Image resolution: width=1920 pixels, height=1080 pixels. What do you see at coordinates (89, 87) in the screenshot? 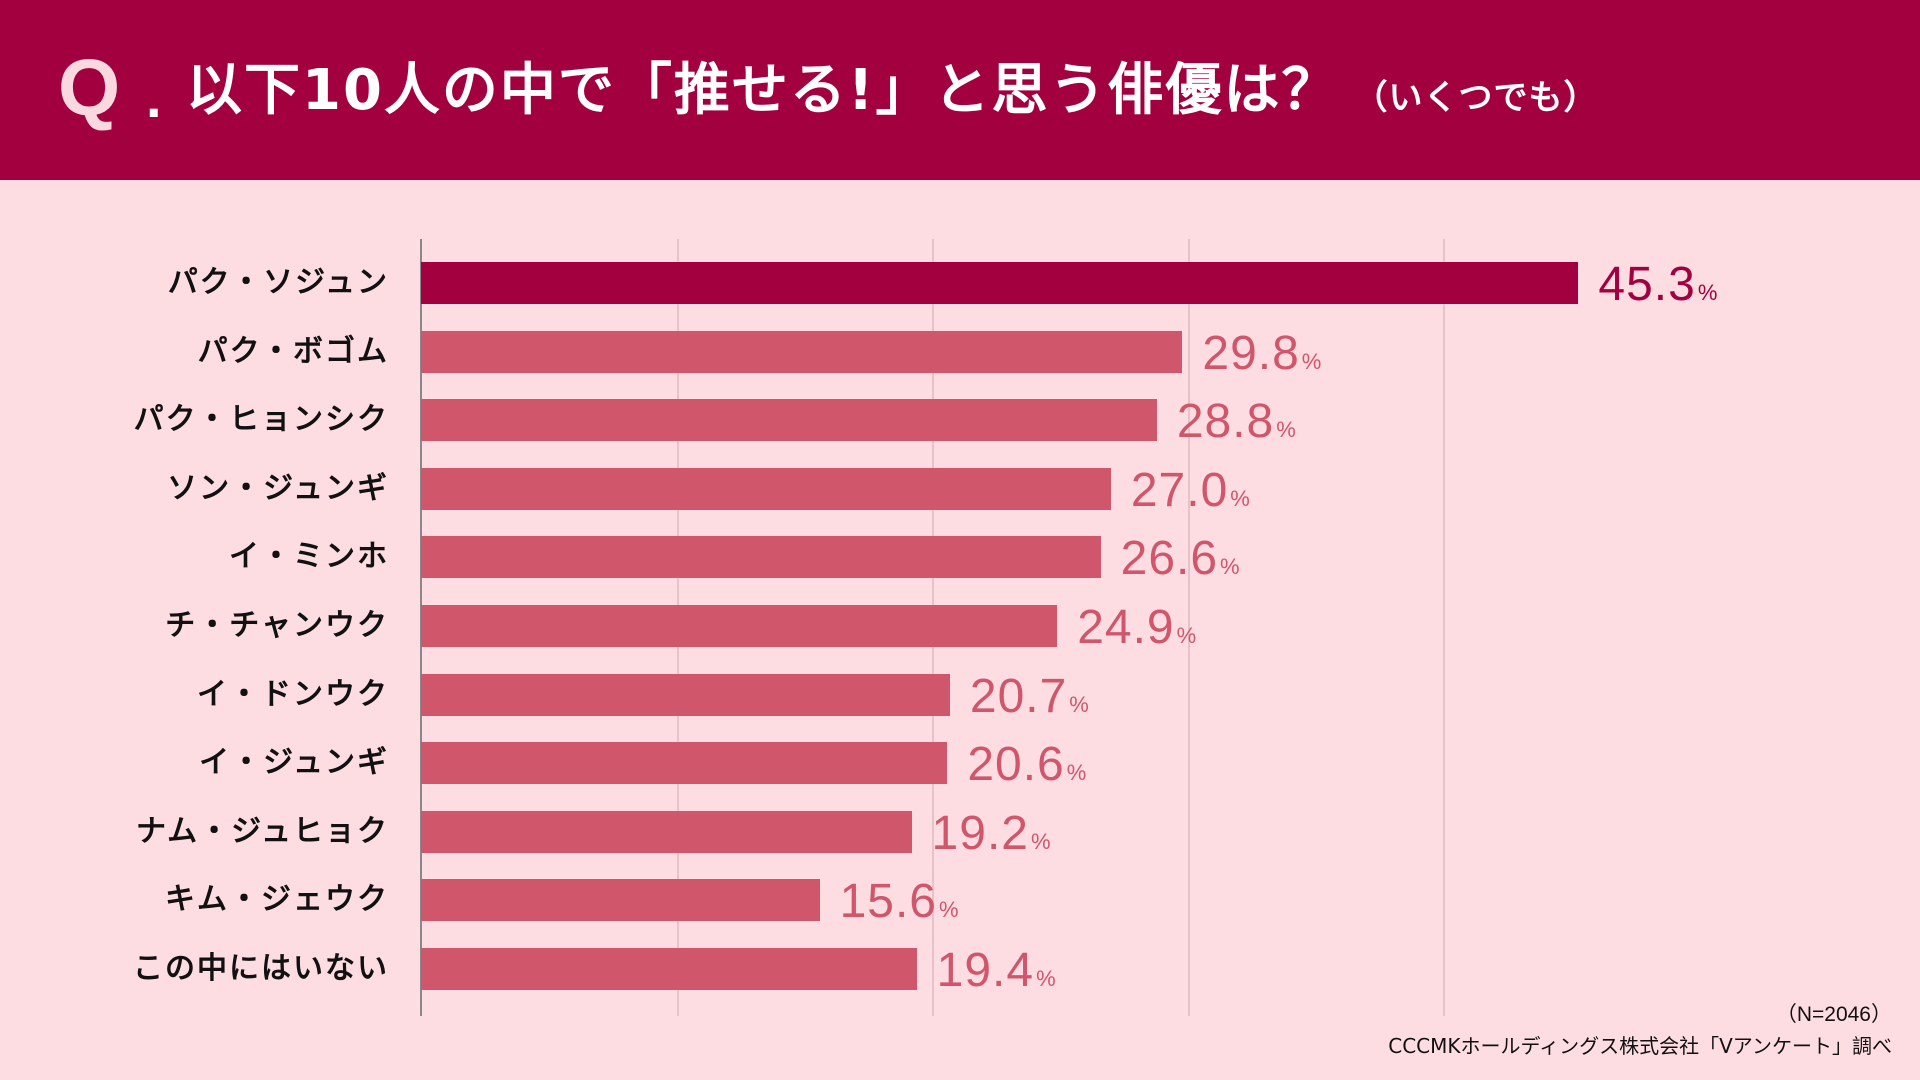
I see `q-mark: Q` at bounding box center [89, 87].